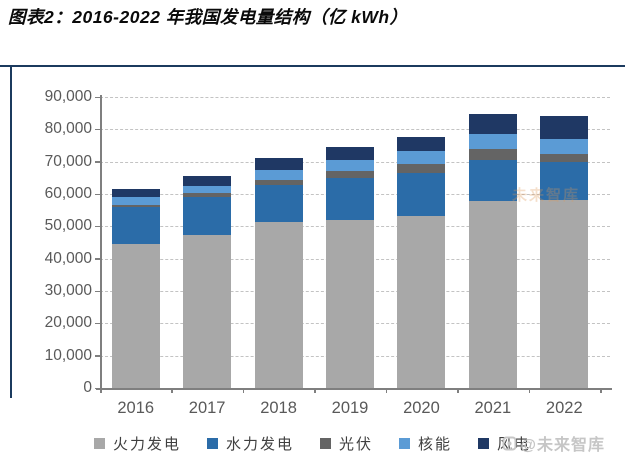 This screenshot has height=465, width=625. Describe the element at coordinates (207, 408) in the screenshot. I see `x-axis-label: 2017` at that location.